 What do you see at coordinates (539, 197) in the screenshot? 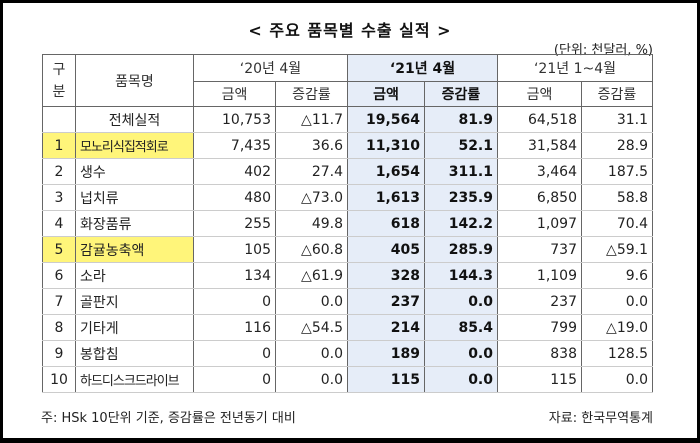
I see `amount-2021-cum: 6,850` at bounding box center [539, 197].